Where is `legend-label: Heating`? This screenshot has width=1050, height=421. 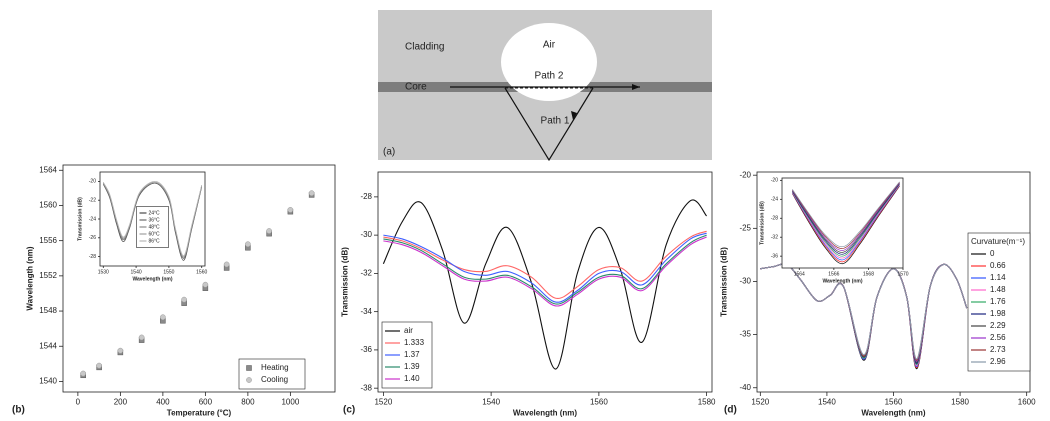 legend-label: Heating is located at coordinates (275, 367).